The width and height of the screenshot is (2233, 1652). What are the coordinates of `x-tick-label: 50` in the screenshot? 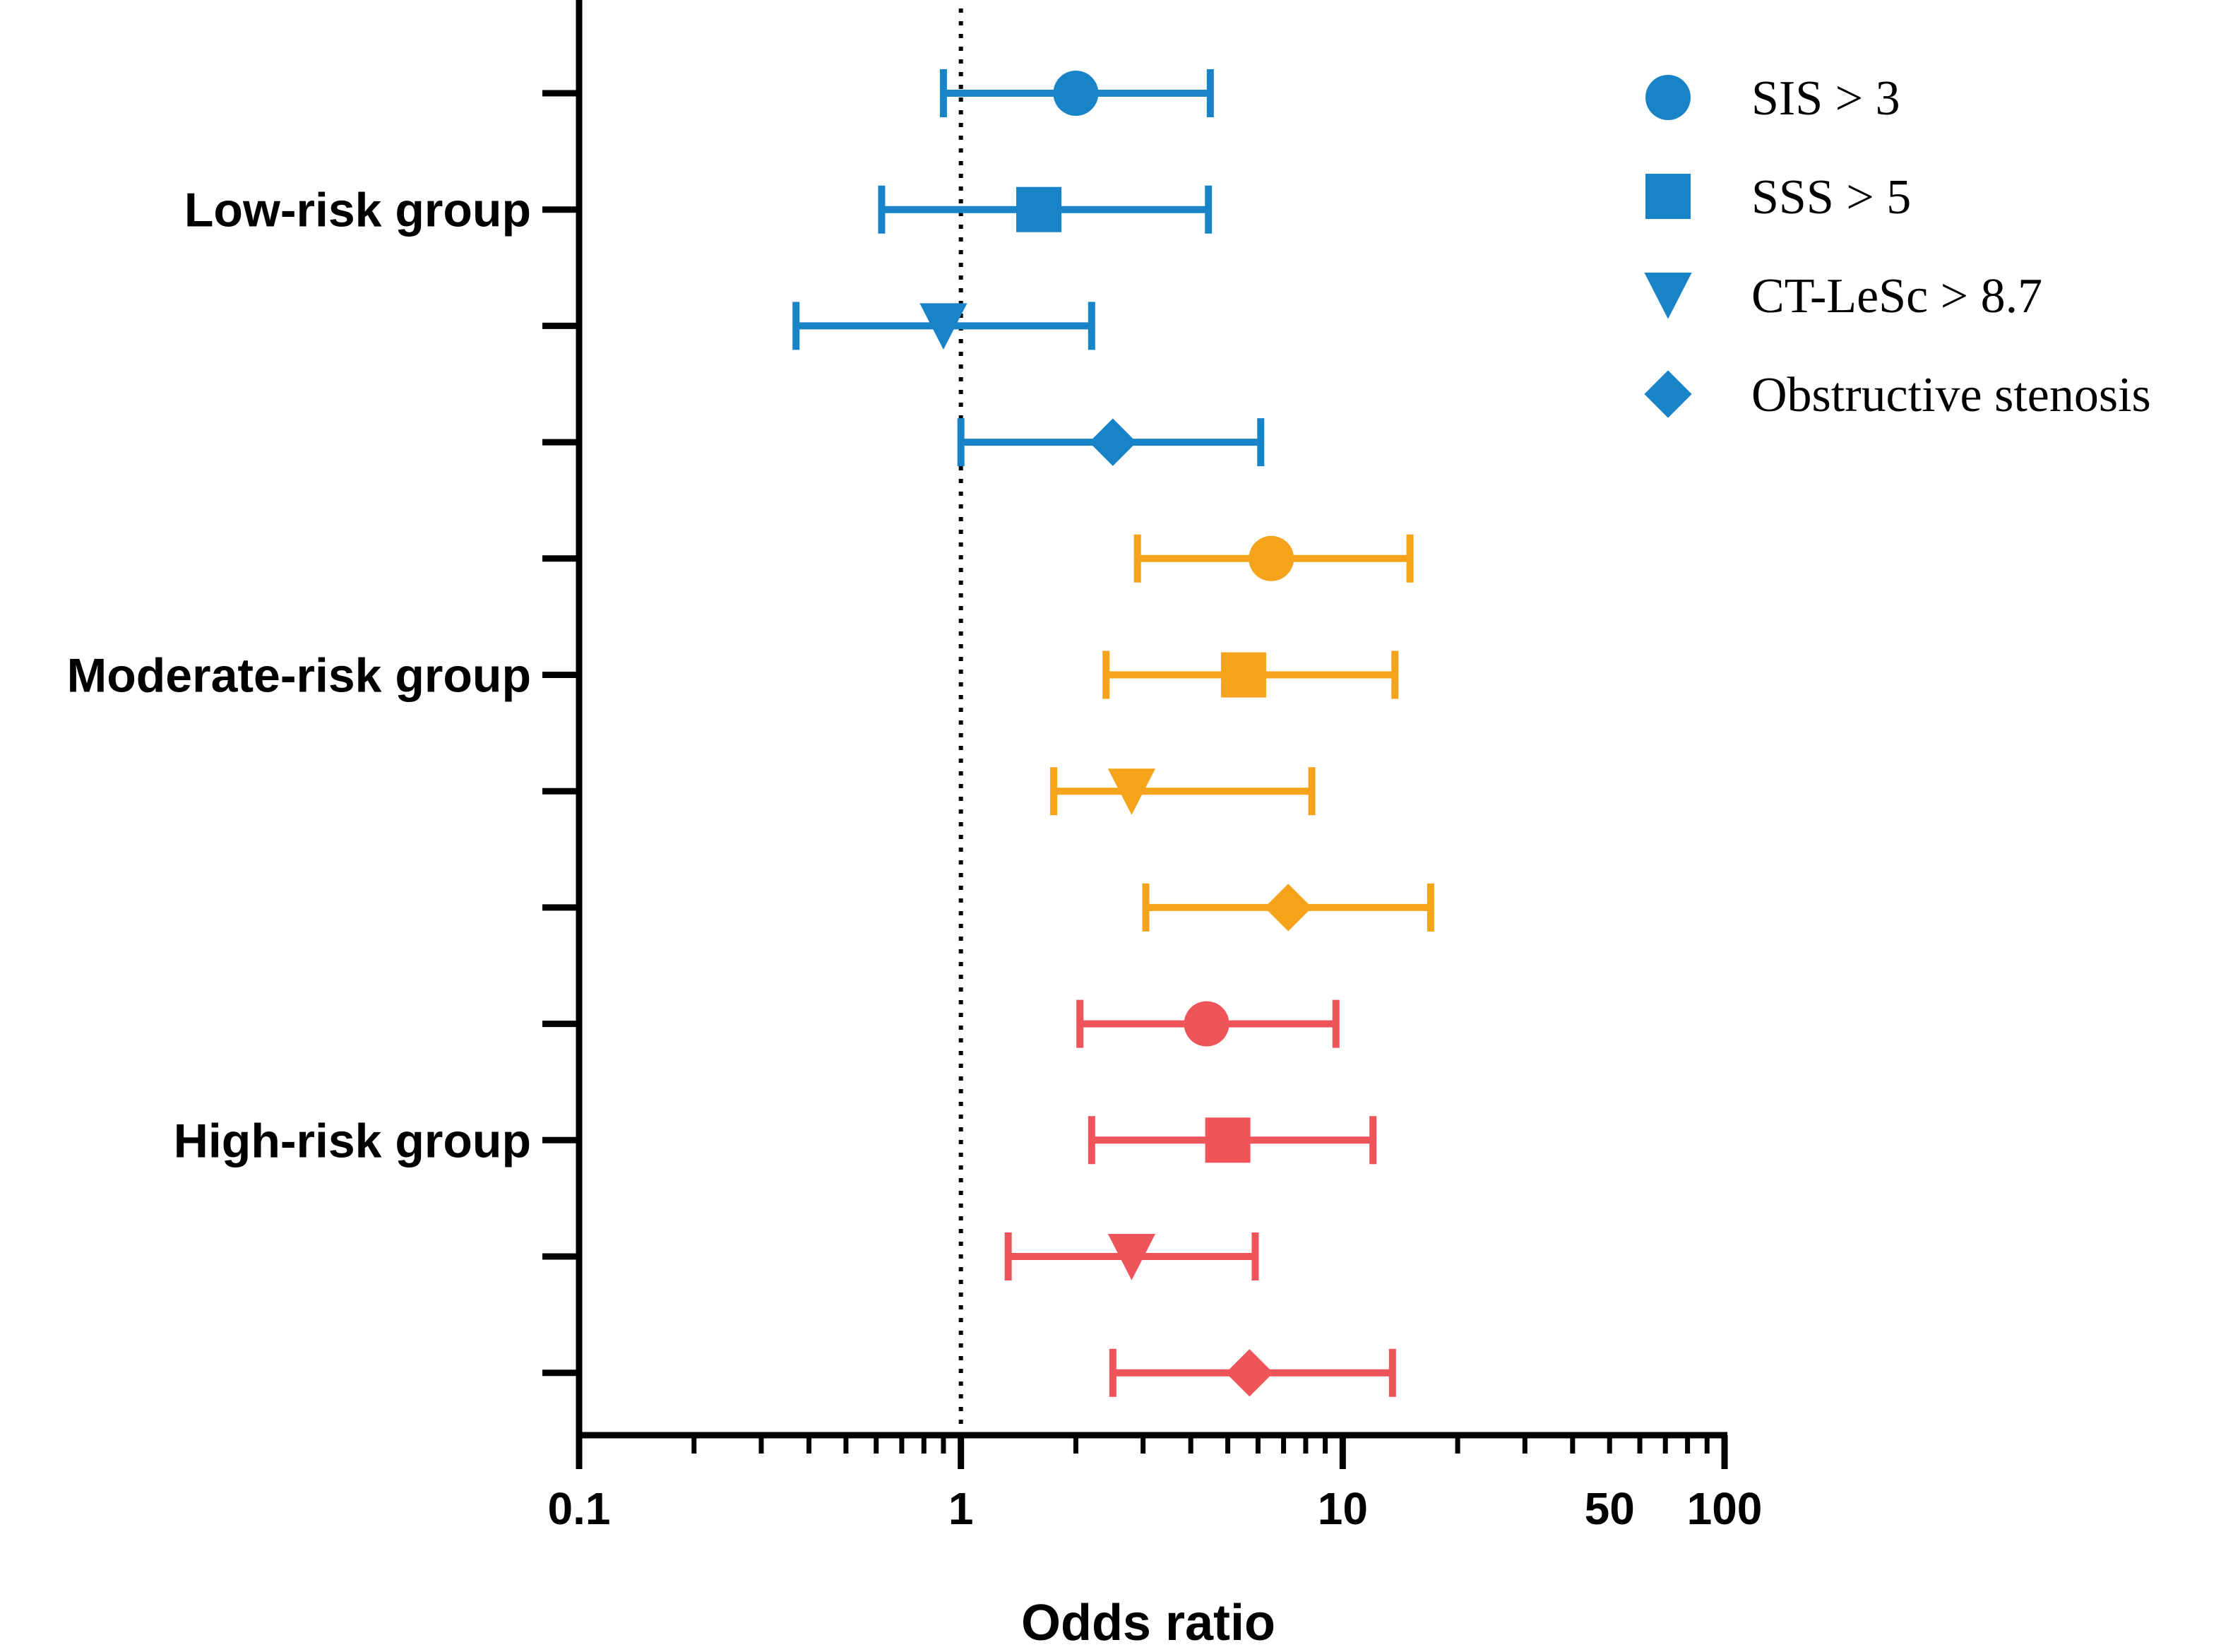 It's located at (1610, 1508).